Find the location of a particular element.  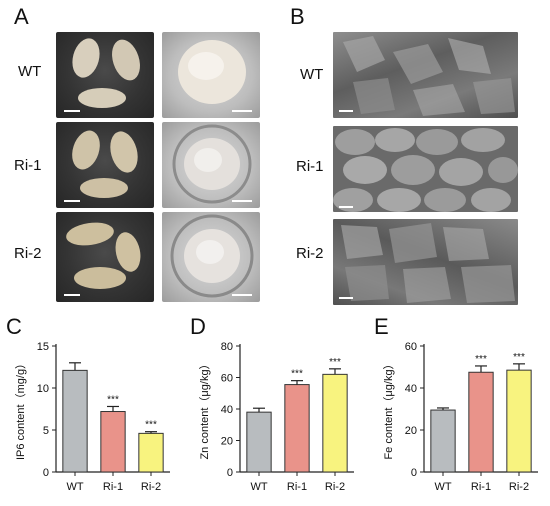

seed-photo-ri2 is located at coordinates (105, 257).